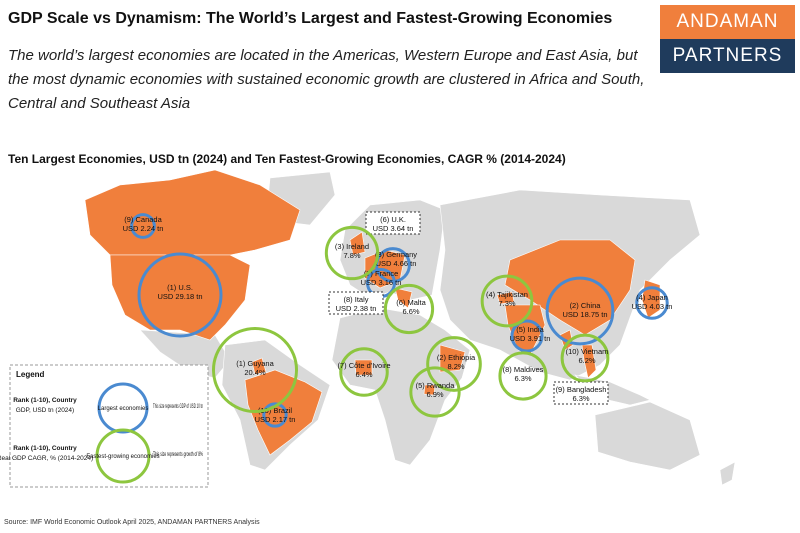 This screenshot has height=533, width=800. Describe the element at coordinates (507, 294) in the screenshot. I see `country-label: (4) Tajikistan` at that location.